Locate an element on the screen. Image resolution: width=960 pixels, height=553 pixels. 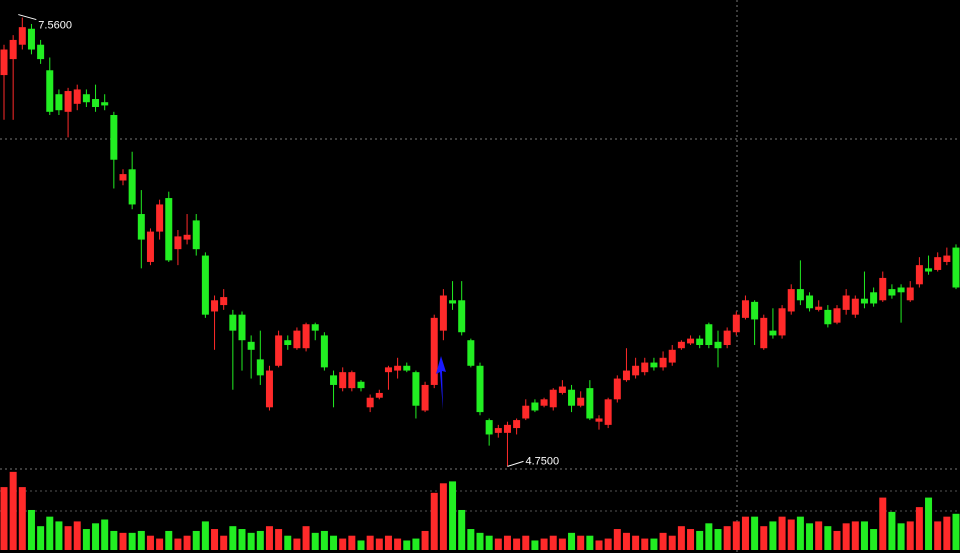
max-label: 7.5600 is located at coordinates (55, 25).